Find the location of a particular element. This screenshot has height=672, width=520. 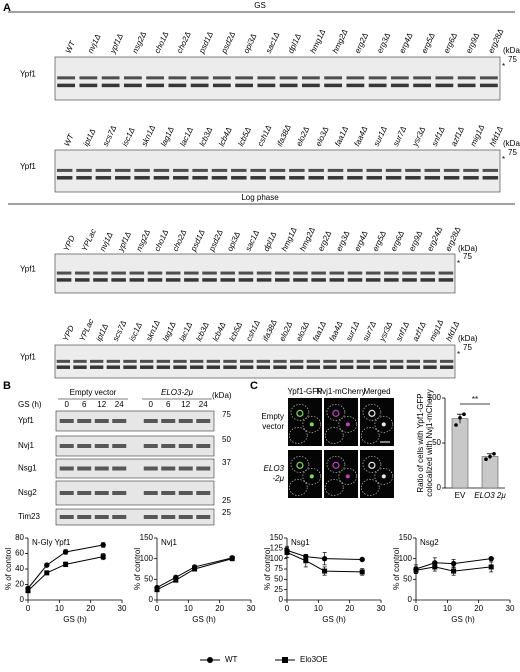

y-tick-label: 150 is located at coordinates (147, 537).